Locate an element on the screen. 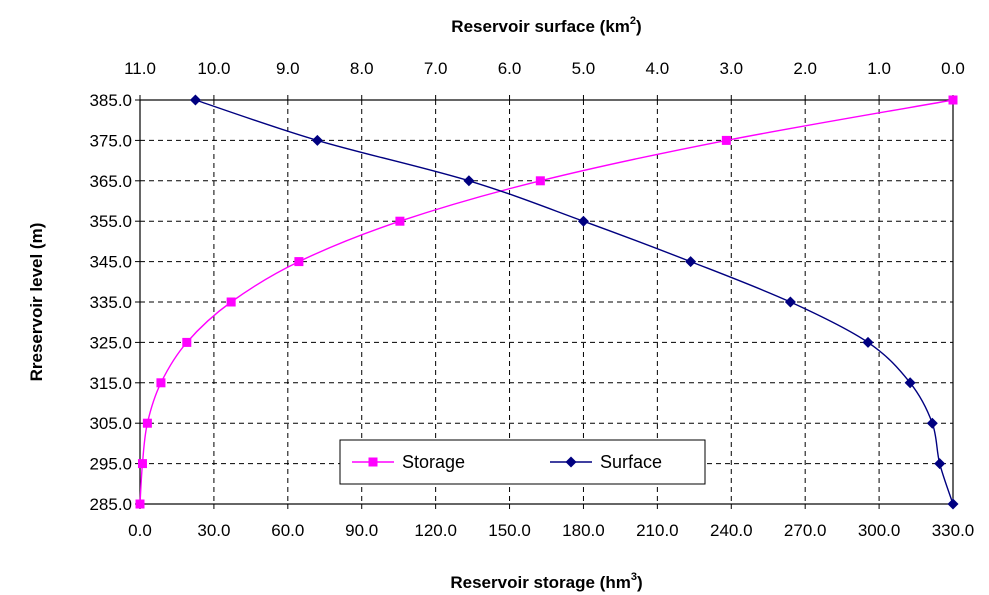  y-tick-label: 375.0 is located at coordinates (110, 140).